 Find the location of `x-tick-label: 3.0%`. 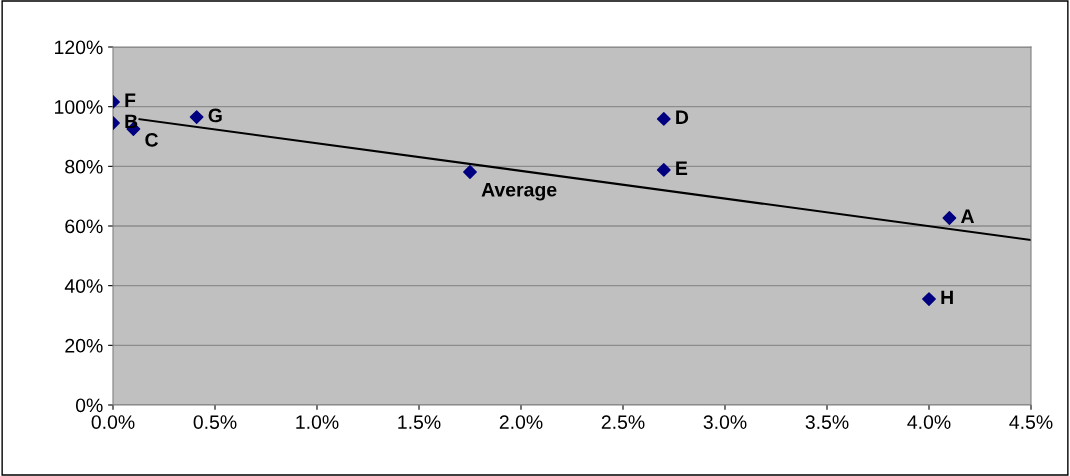

x-tick-label: 3.0% is located at coordinates (725, 422).